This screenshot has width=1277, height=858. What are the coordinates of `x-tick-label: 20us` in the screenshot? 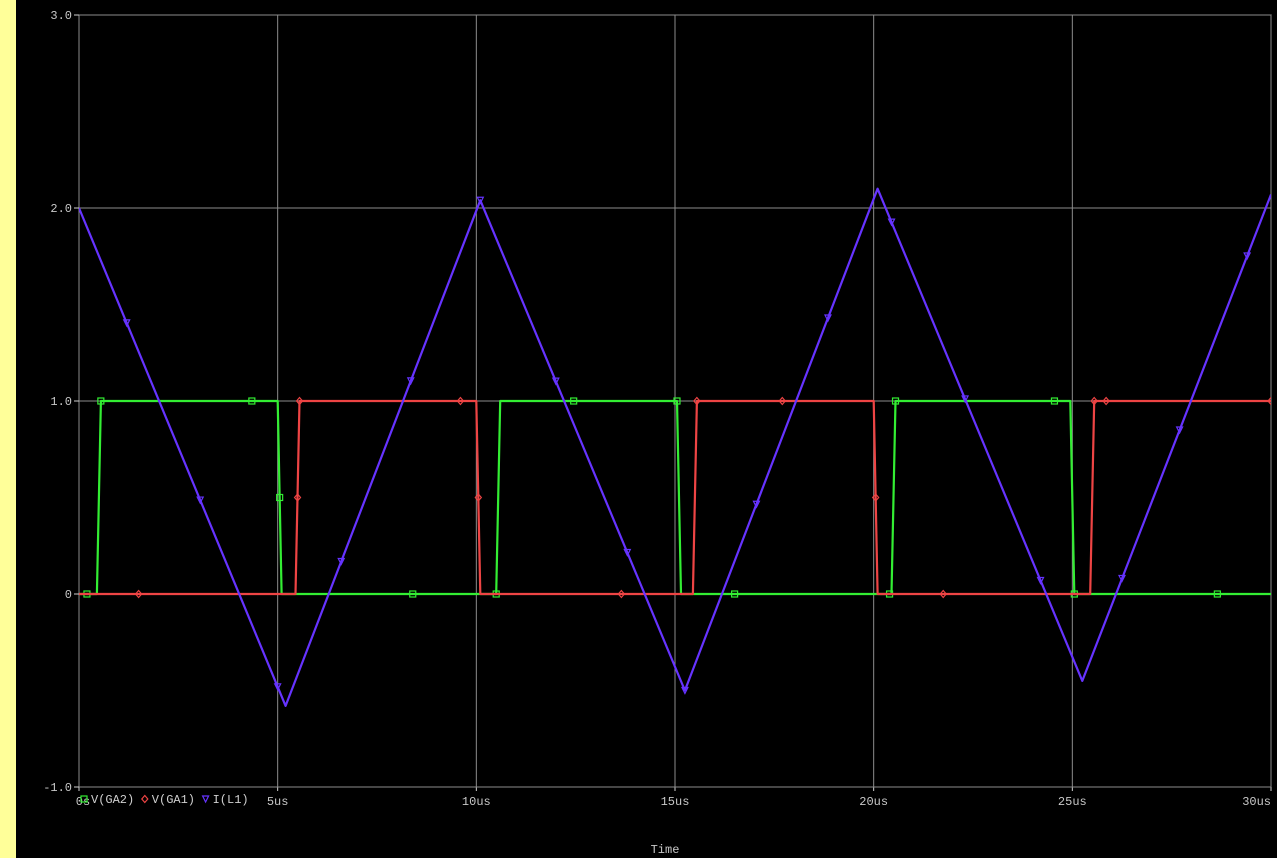 It's located at (873, 802).